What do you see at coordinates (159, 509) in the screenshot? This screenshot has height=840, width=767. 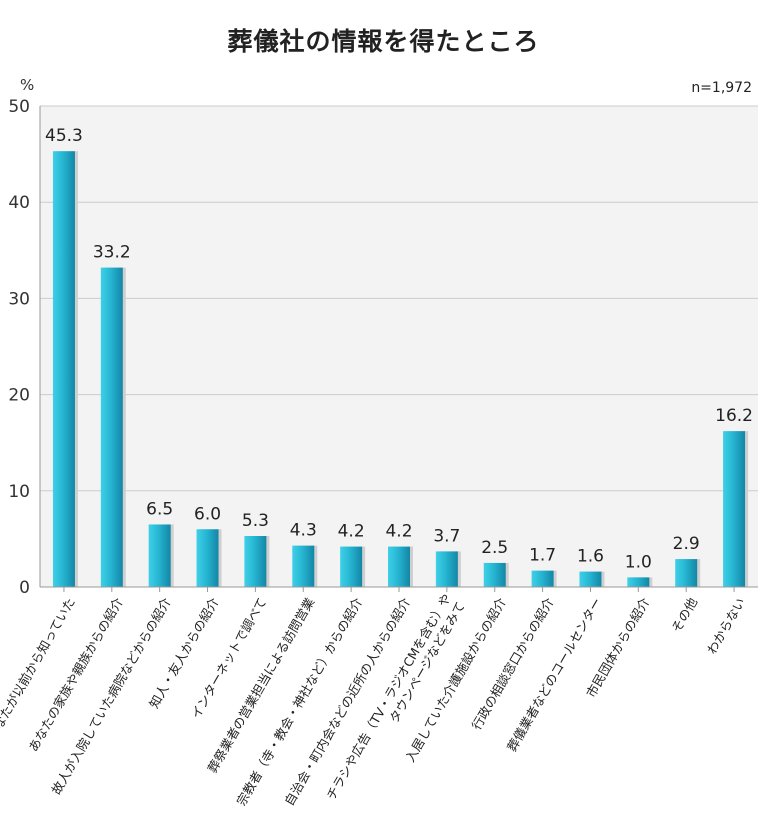 I see `data-label: 6.5` at bounding box center [159, 509].